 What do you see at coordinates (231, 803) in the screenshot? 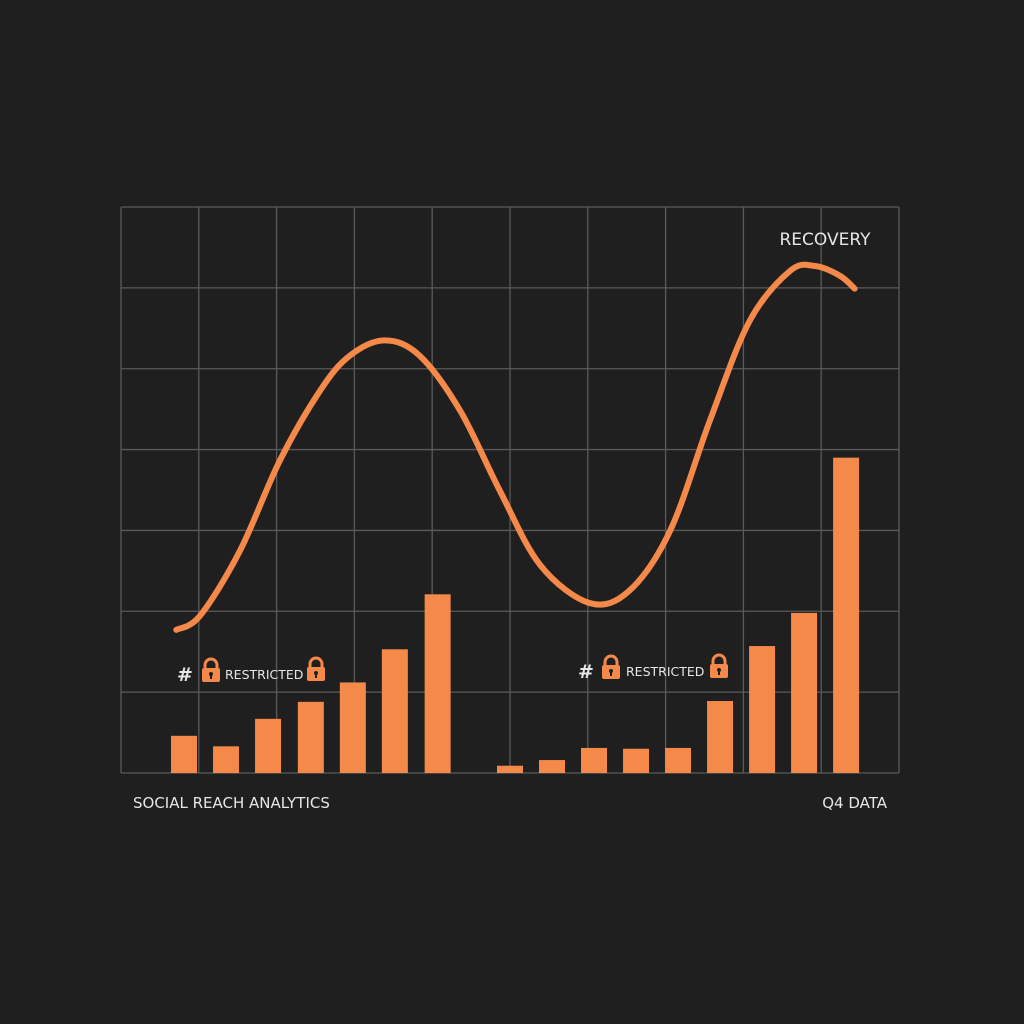
I see `footer-left-label: SOCIAL REACH ANALYTICS` at bounding box center [231, 803].